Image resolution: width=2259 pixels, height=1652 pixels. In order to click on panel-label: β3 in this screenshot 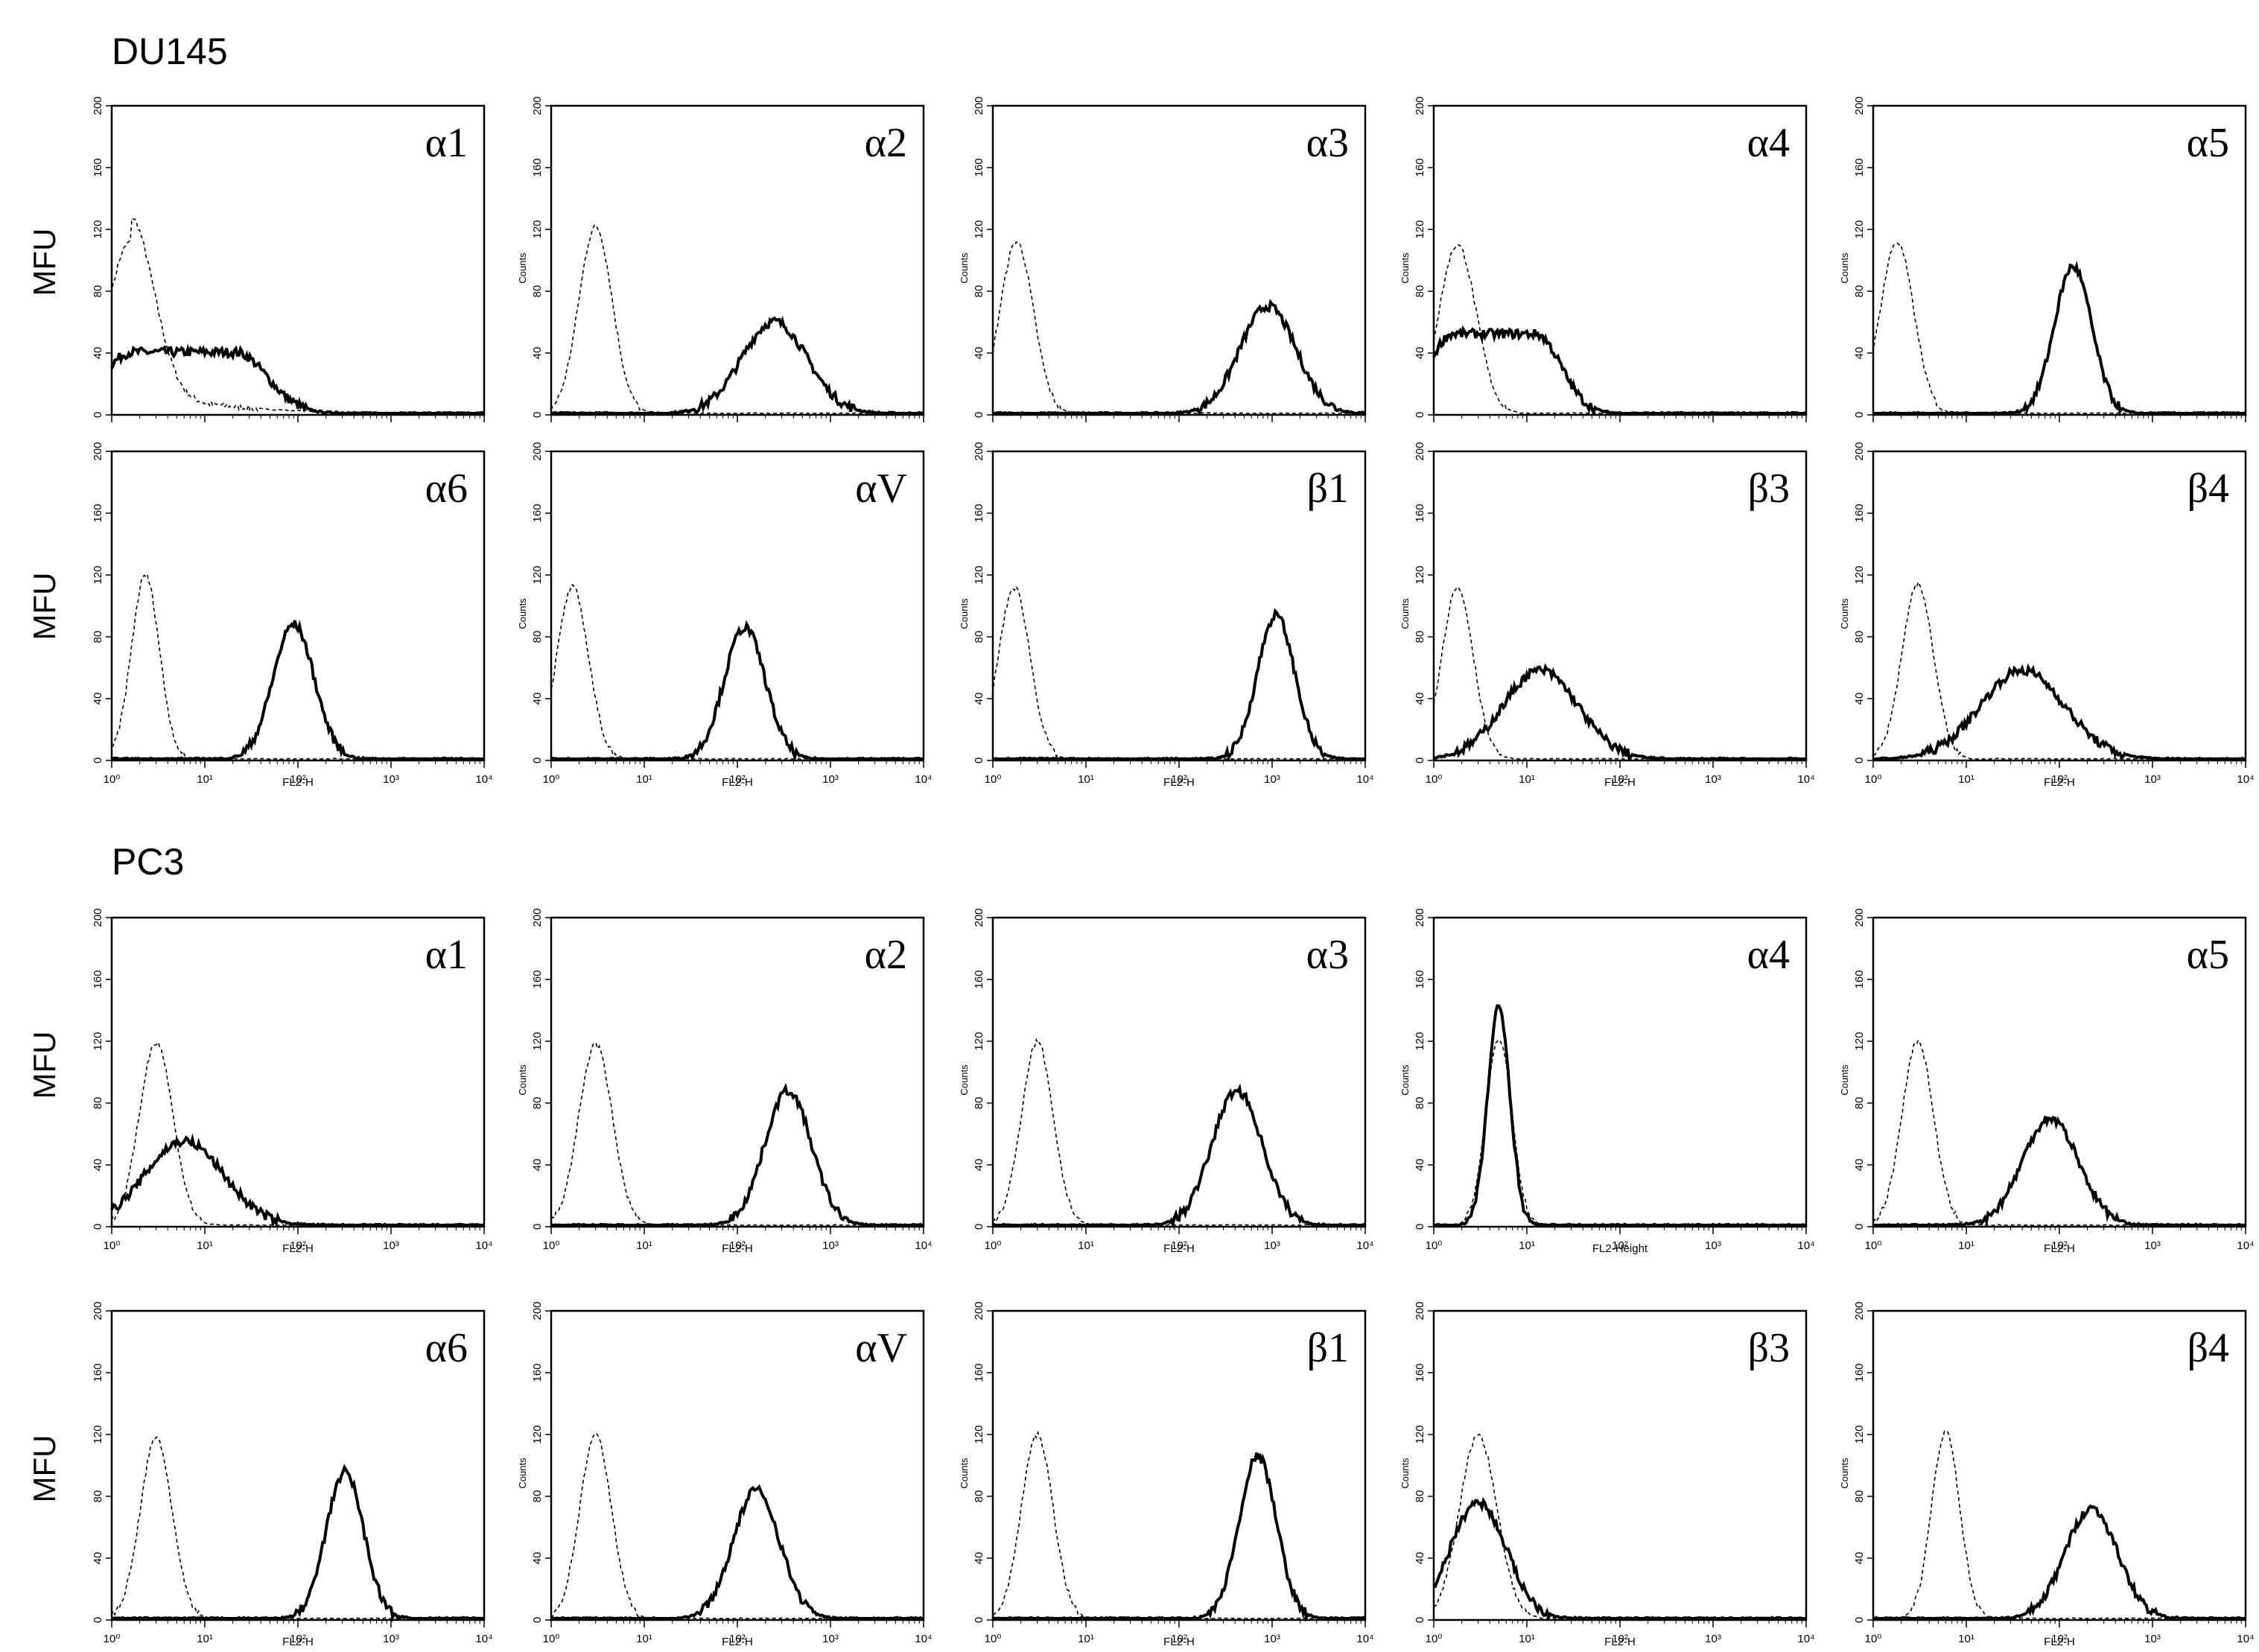, I will do `click(1769, 489)`.